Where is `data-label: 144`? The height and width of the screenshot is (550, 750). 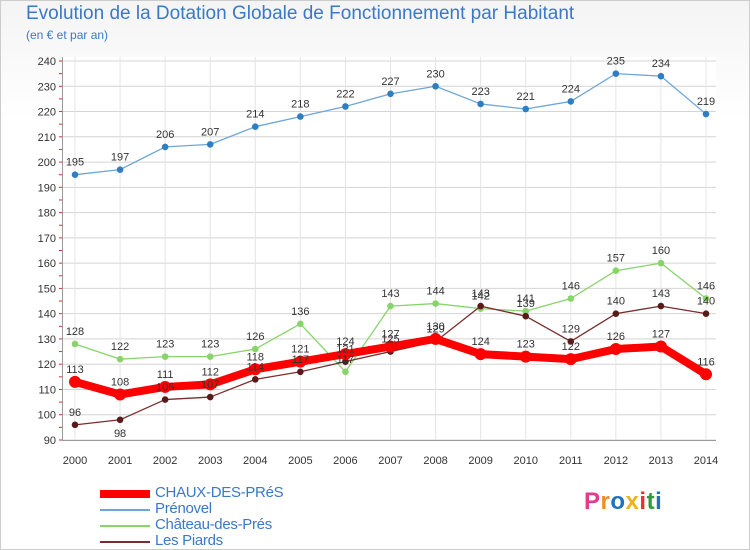 data-label: 144 is located at coordinates (435, 292).